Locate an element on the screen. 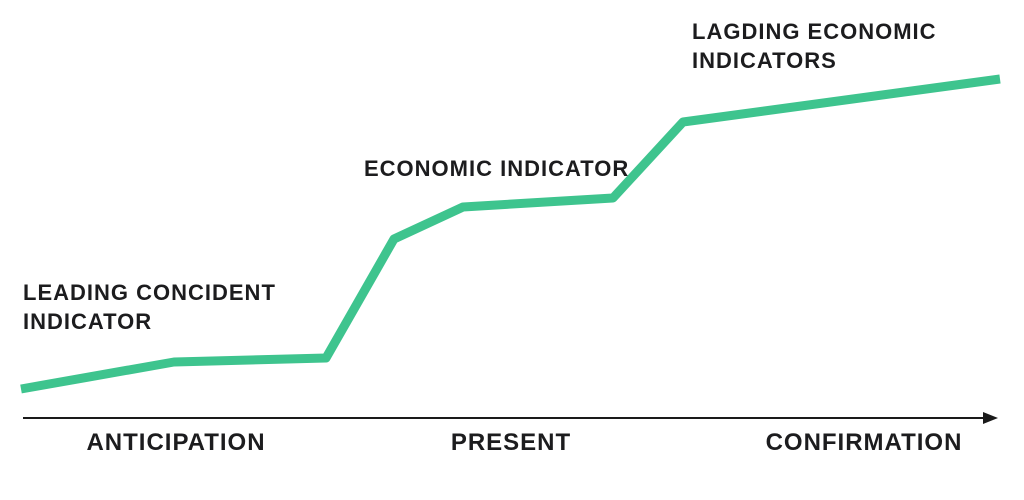  label-economic-indicator: ECONOMIC INDICATOR is located at coordinates (497, 168).